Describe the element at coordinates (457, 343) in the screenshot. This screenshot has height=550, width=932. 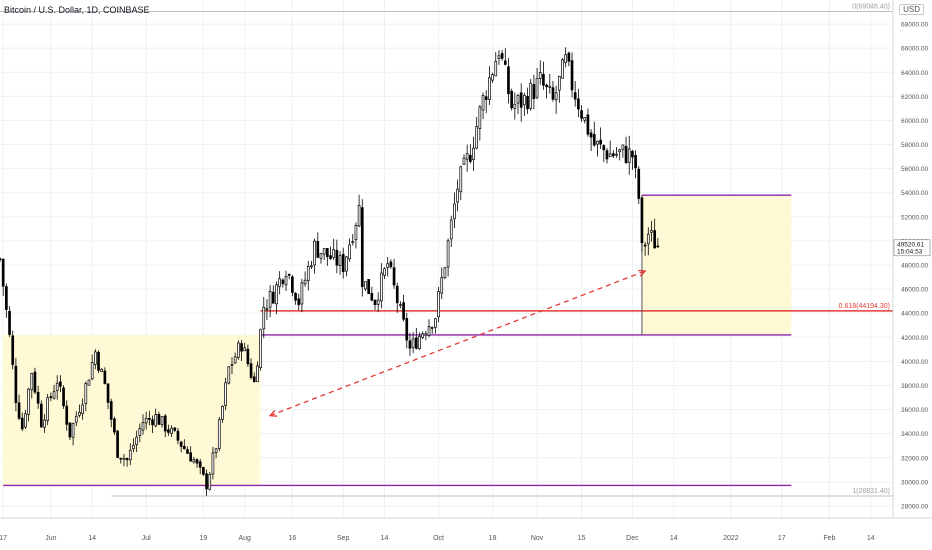
I see `projection-arrow` at that location.